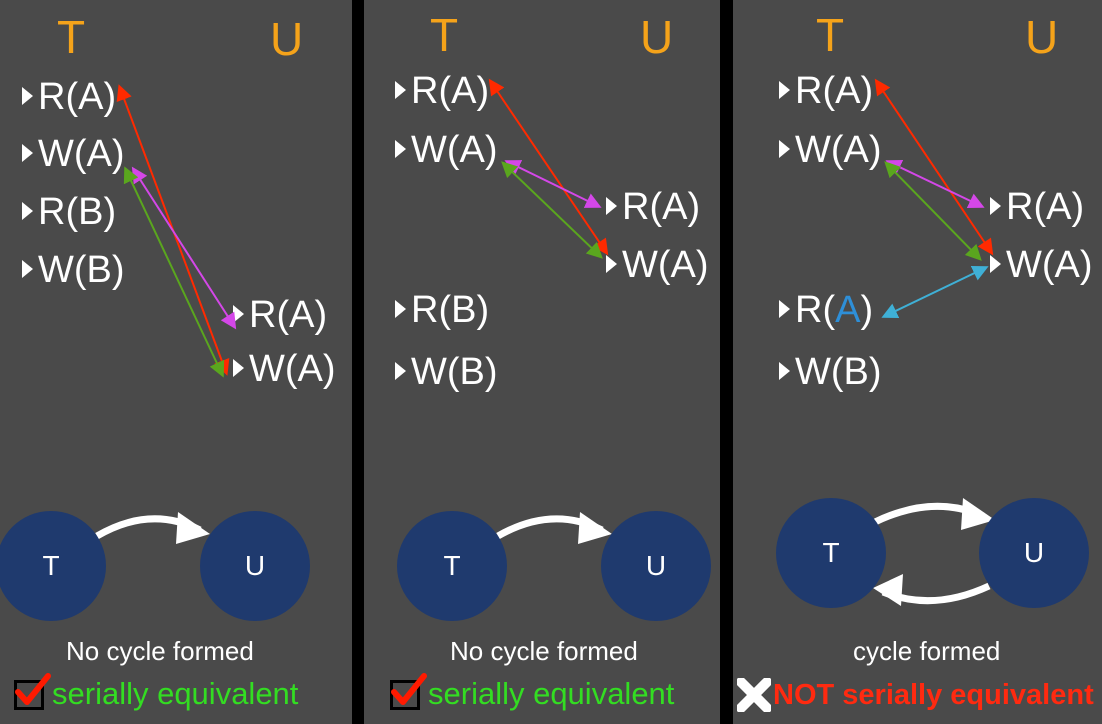 The height and width of the screenshot is (724, 1102). What do you see at coordinates (754, 695) in the screenshot?
I see `x-mark-icon` at bounding box center [754, 695].